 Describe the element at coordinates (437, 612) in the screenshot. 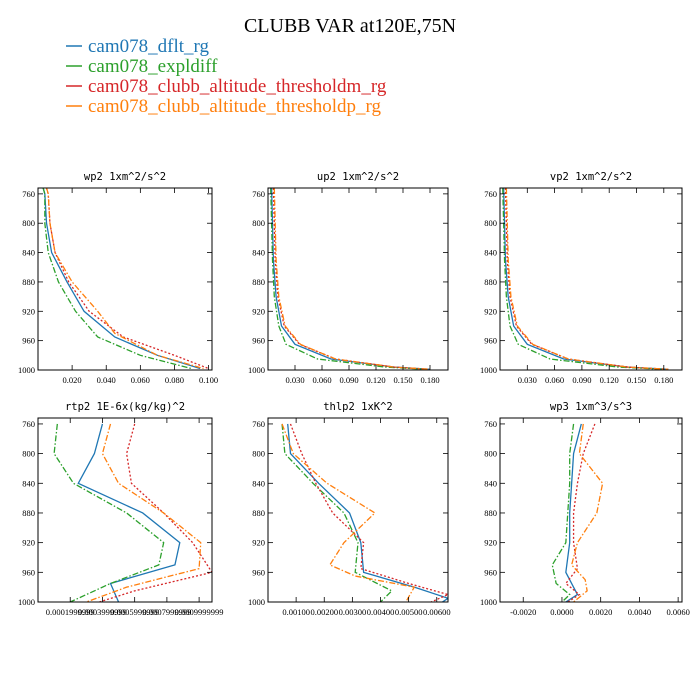

I see `x-tick-label: 0.00600` at that location.